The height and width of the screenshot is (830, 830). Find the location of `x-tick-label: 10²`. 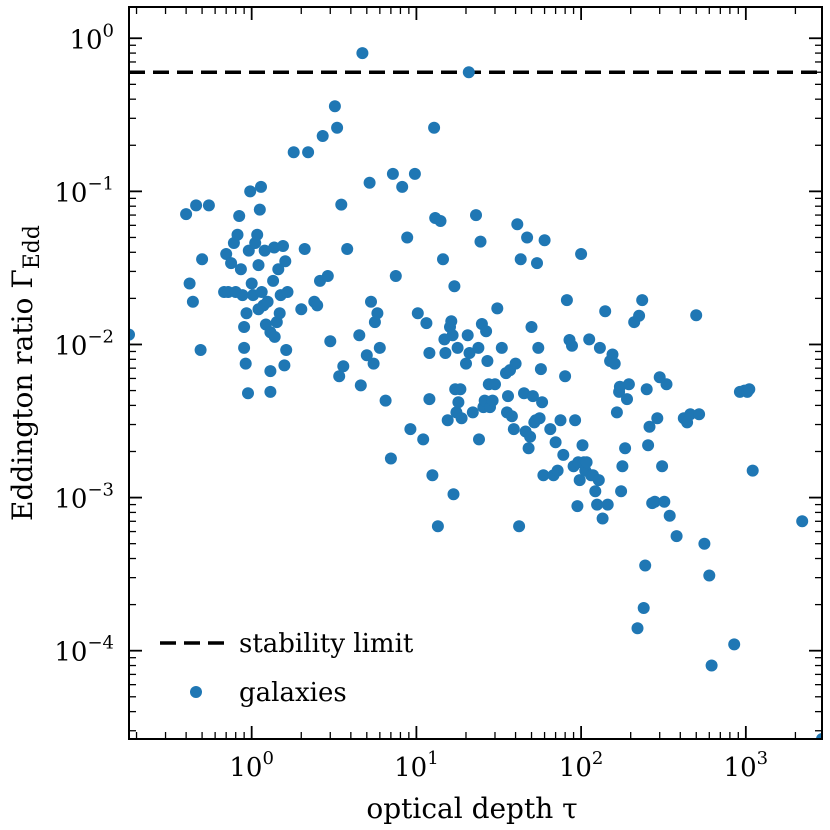

x-tick-label: 10² is located at coordinates (581, 765).